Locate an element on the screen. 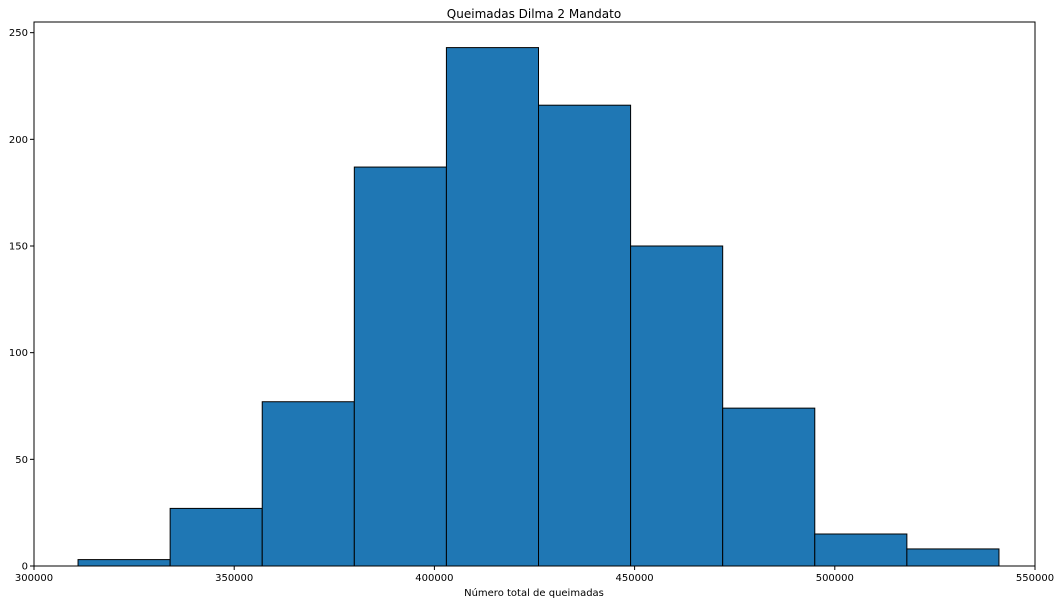 The height and width of the screenshot is (605, 1057). x-tick-label: 400000 is located at coordinates (434, 578).